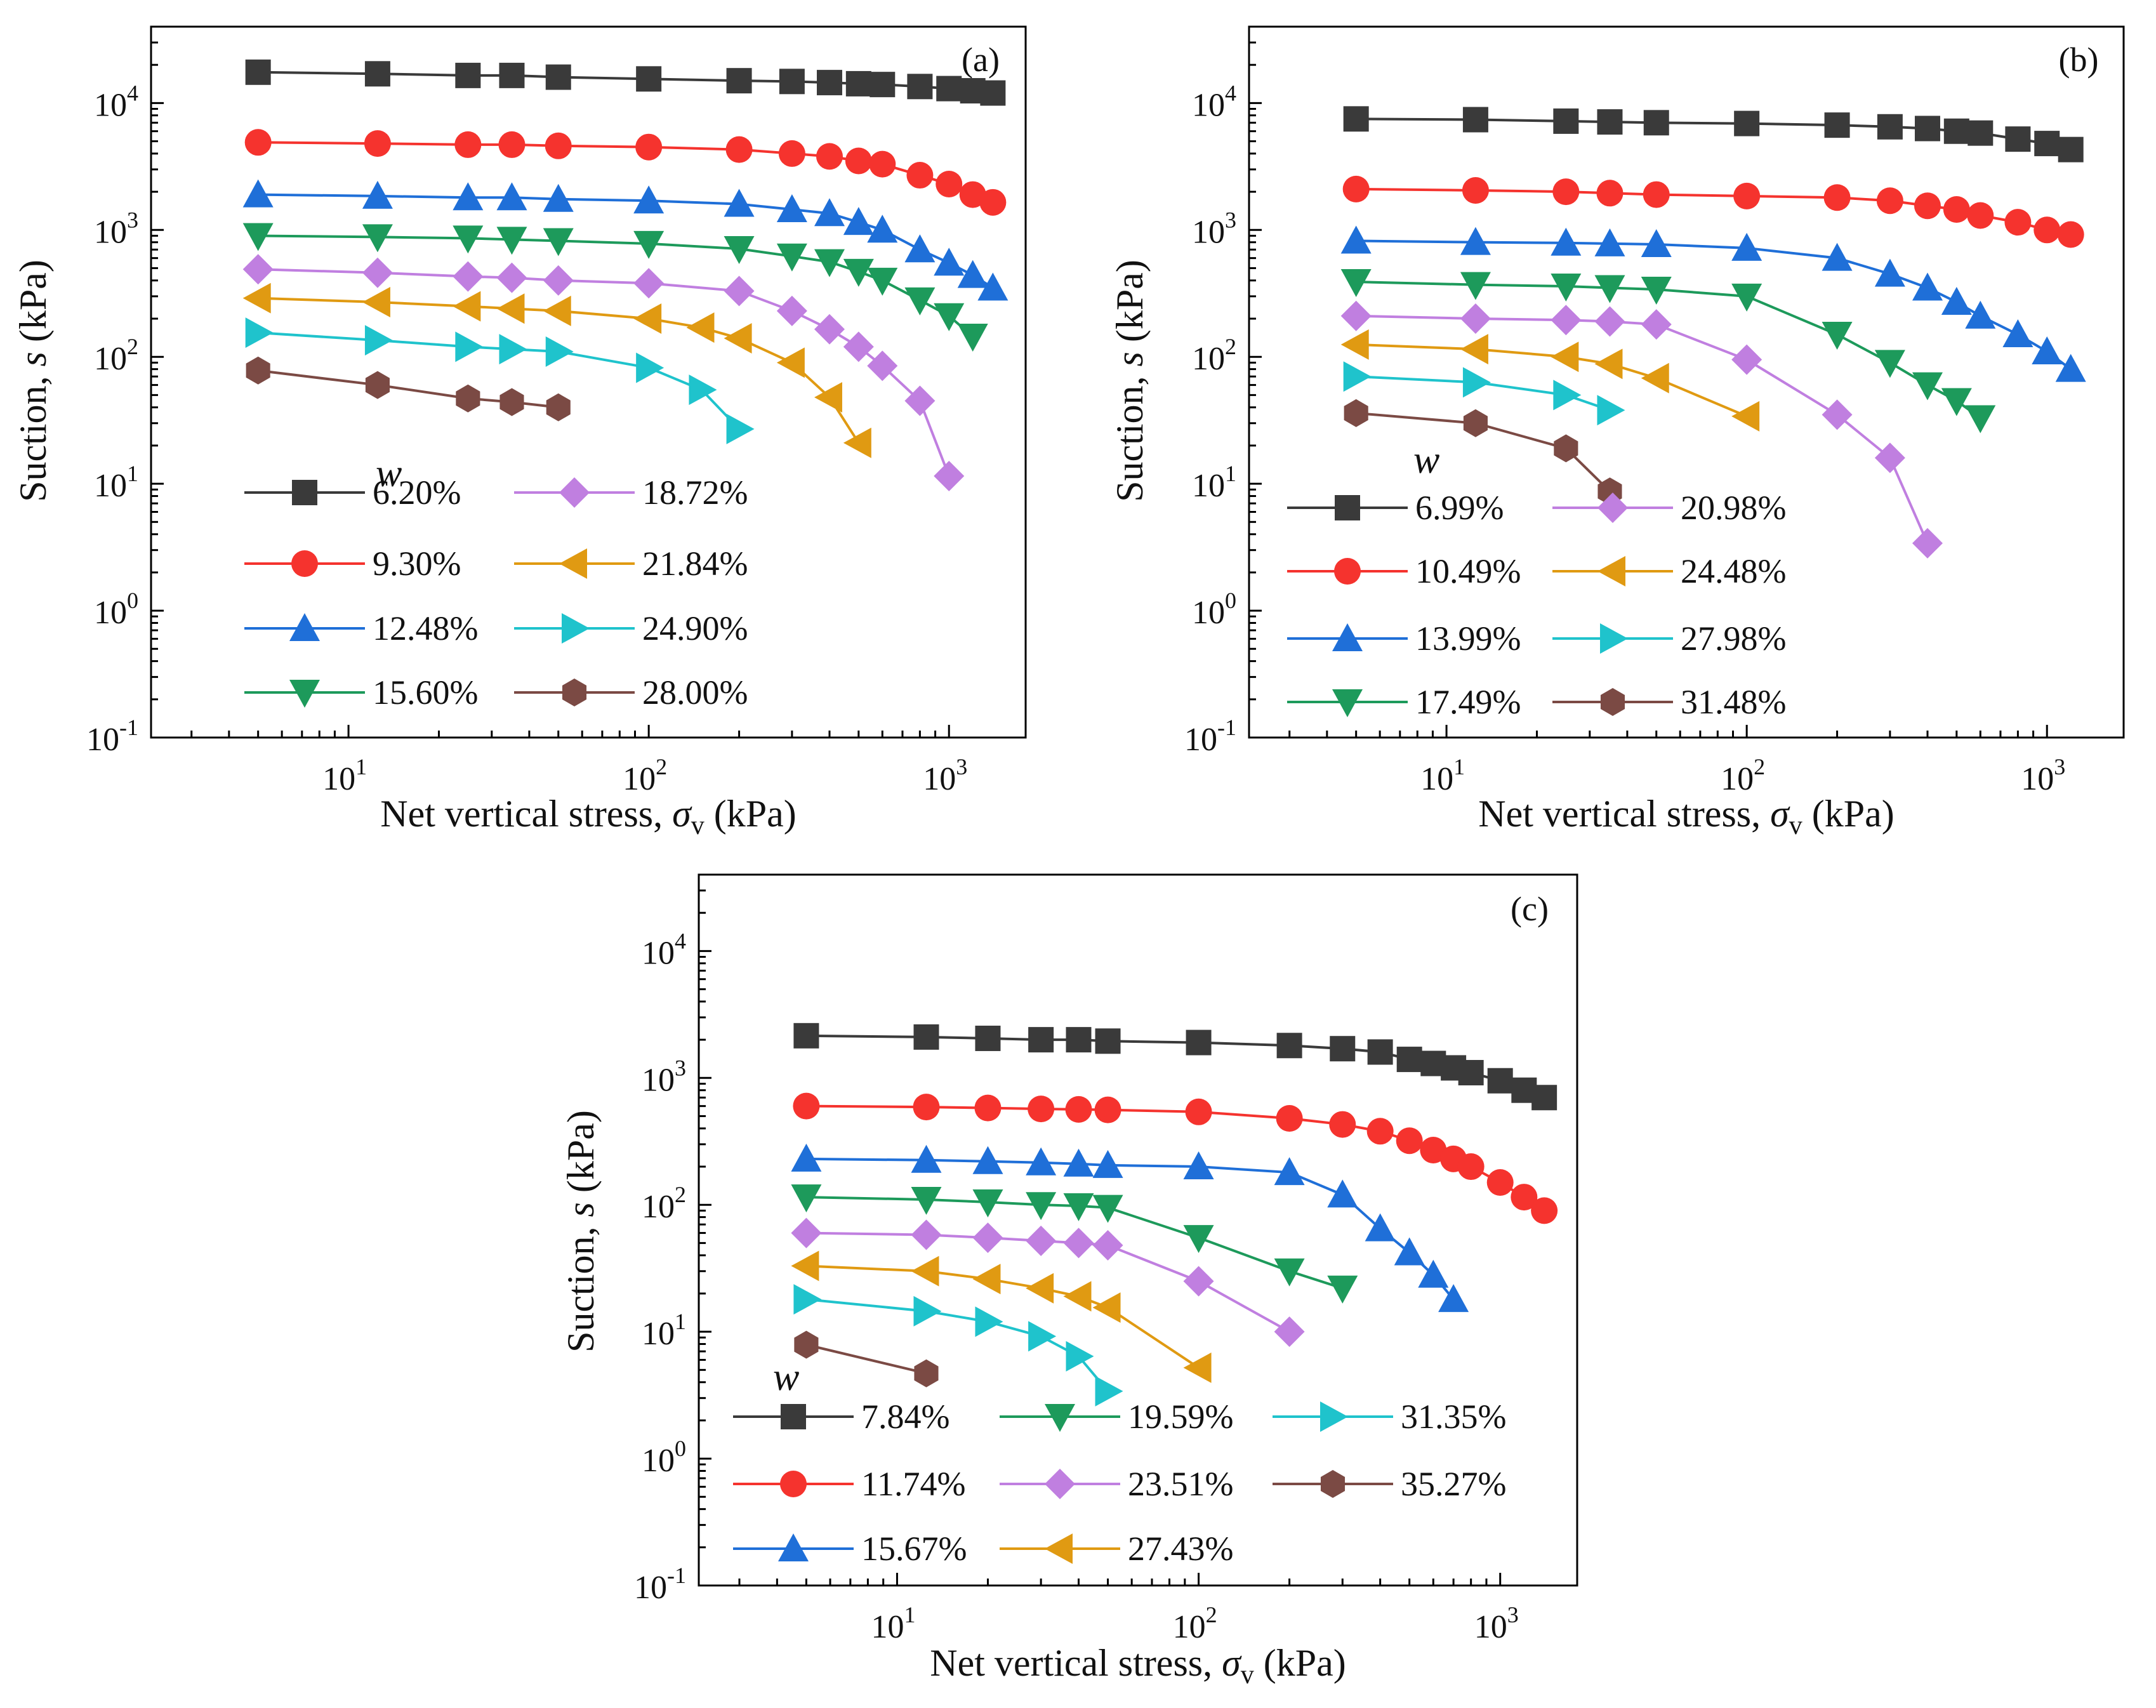 This screenshot has width=2156, height=1708. I want to click on y-tick-label: 10⁰, so click(664, 1457).